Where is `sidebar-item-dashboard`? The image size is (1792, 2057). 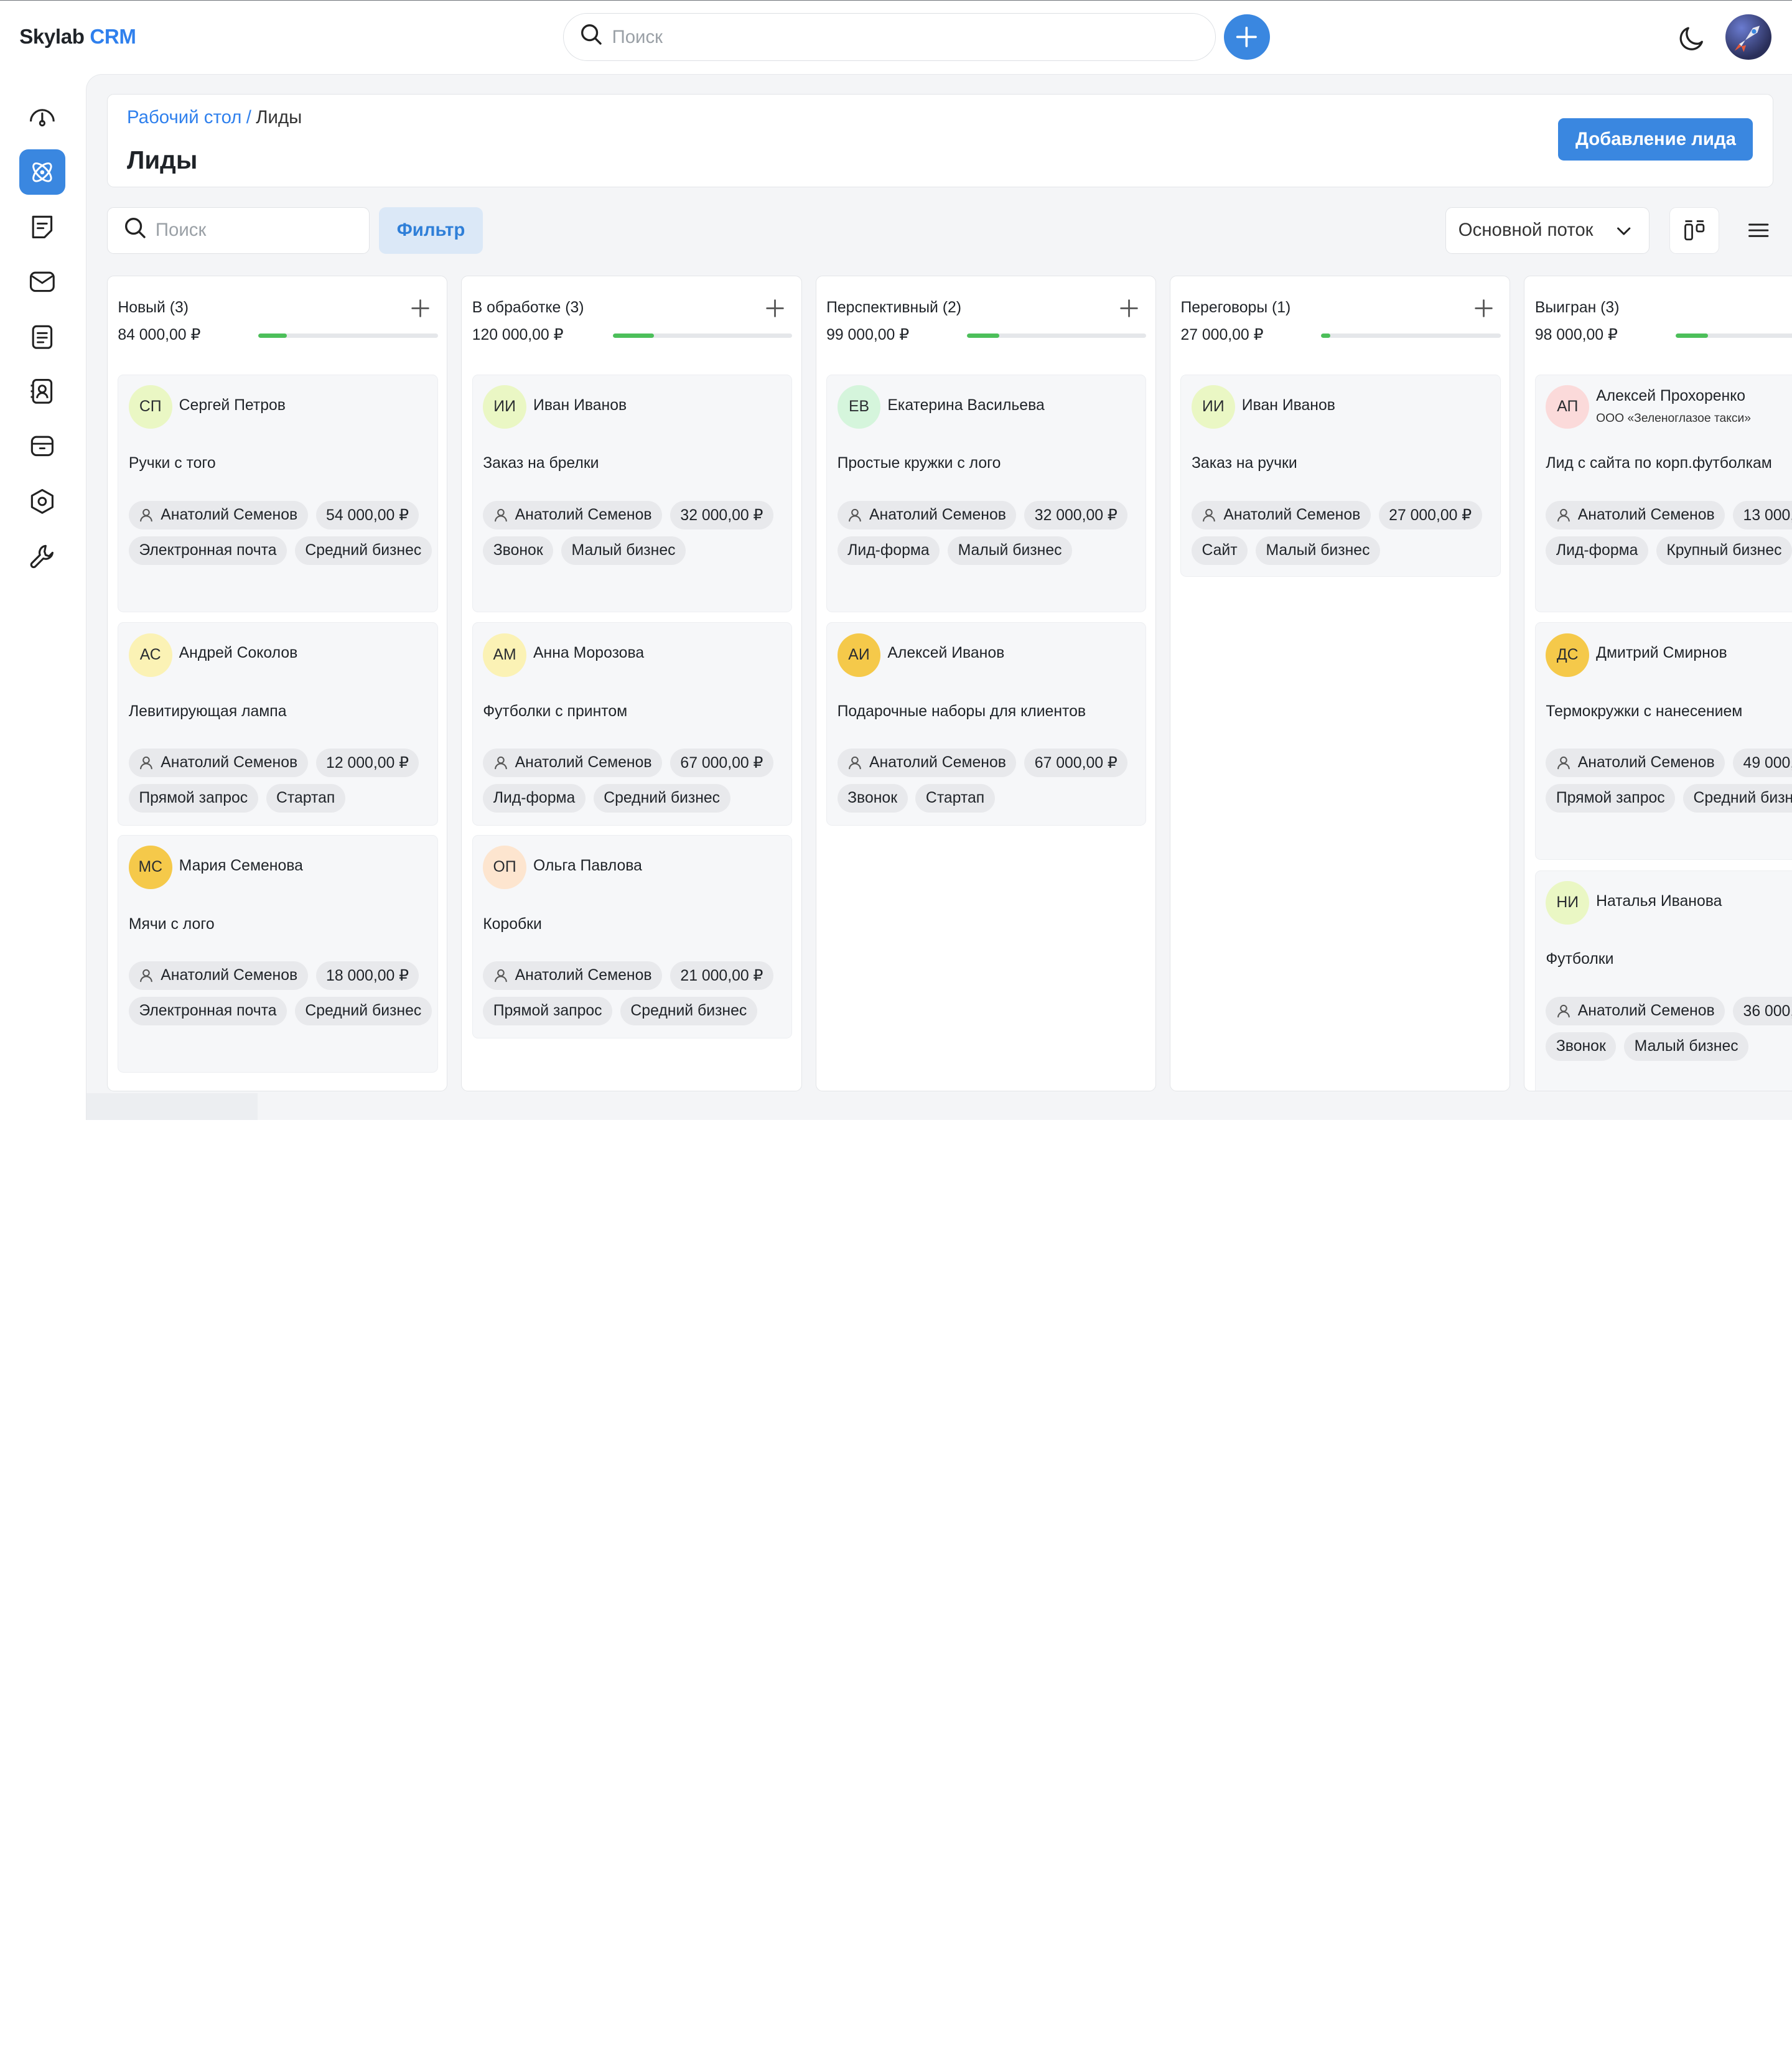
sidebar-item-dashboard is located at coordinates (42, 117).